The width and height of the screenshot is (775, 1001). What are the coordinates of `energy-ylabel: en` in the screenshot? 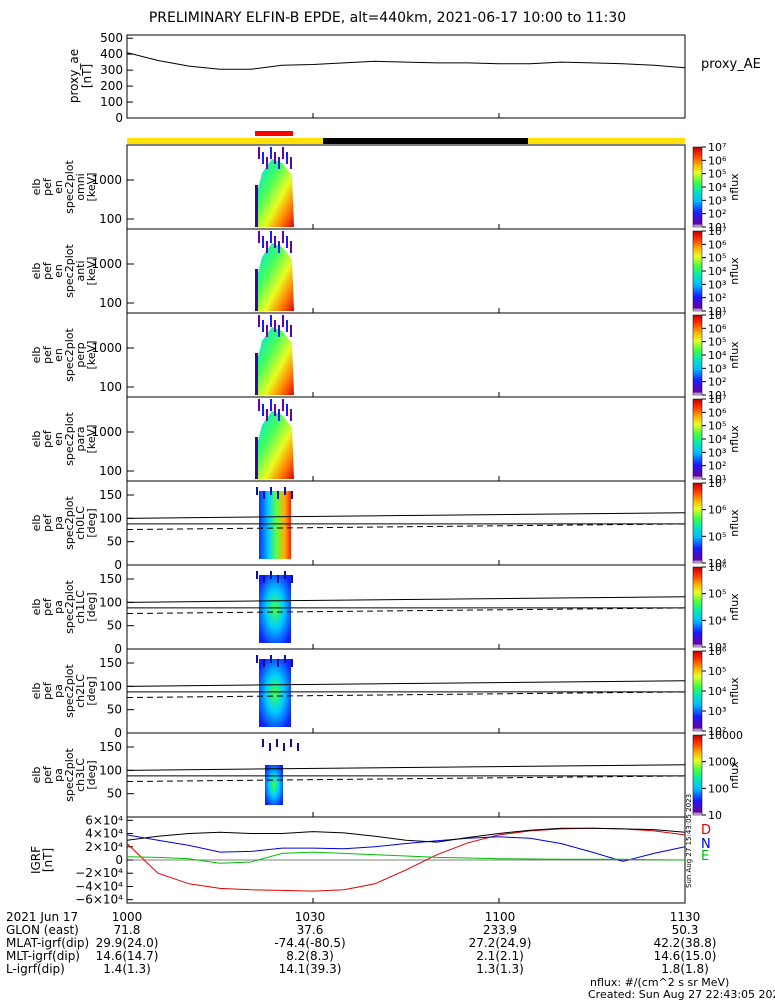 It's located at (58, 187).